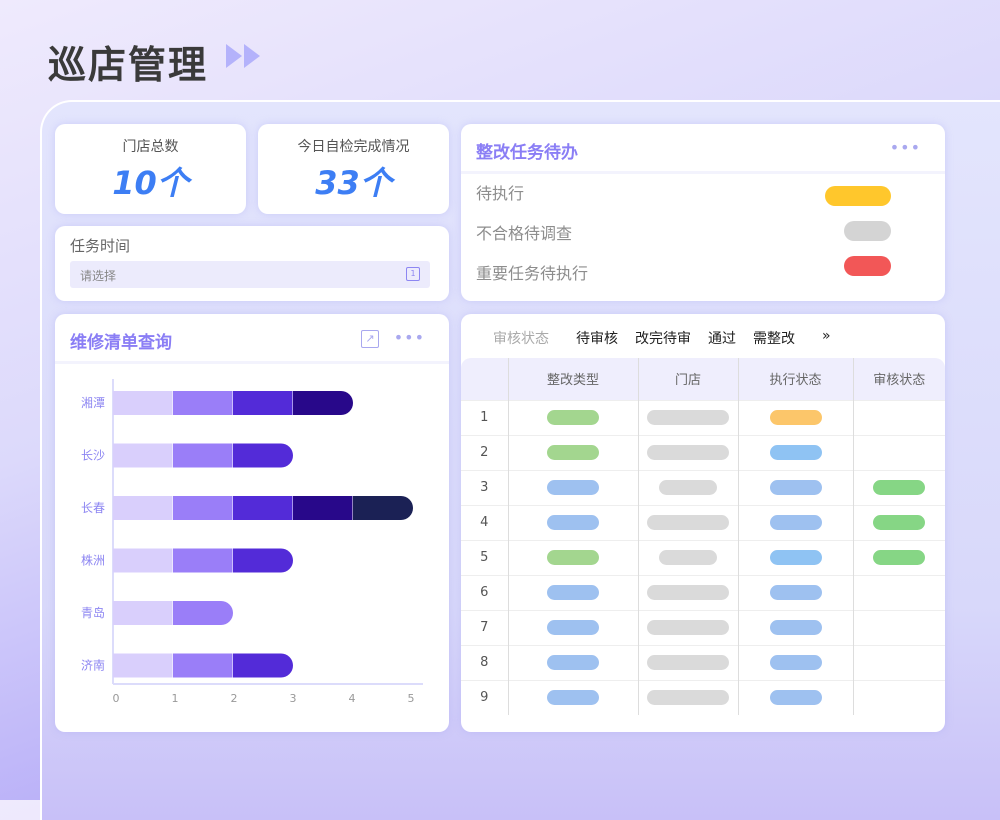 Image resolution: width=1000 pixels, height=820 pixels. What do you see at coordinates (484, 417) in the screenshot?
I see `row-index: 1` at bounding box center [484, 417].